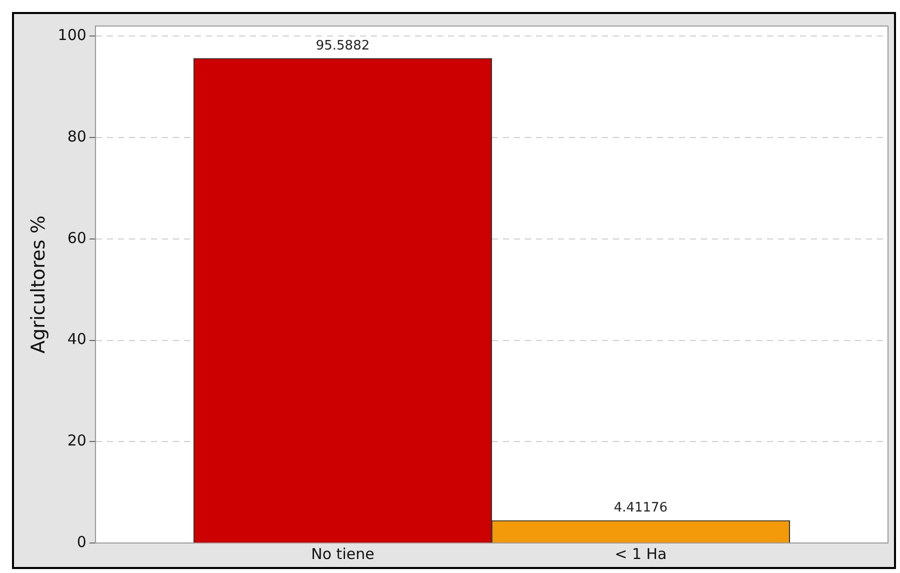 The width and height of the screenshot is (900, 573). Describe the element at coordinates (81, 541) in the screenshot. I see `y-tick-label: 0` at that location.